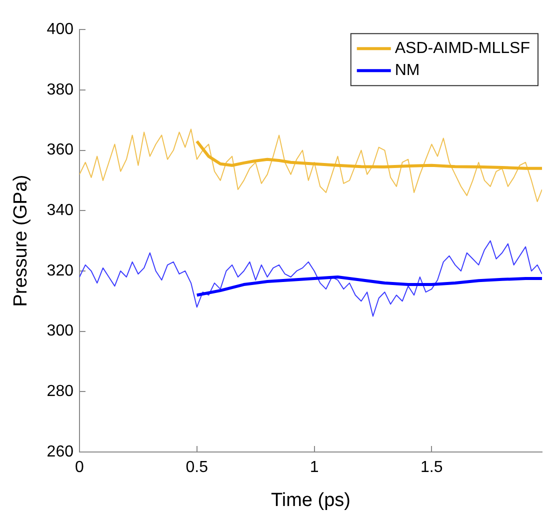  Describe the element at coordinates (60, 211) in the screenshot. I see `y-tick-label: 340` at that location.